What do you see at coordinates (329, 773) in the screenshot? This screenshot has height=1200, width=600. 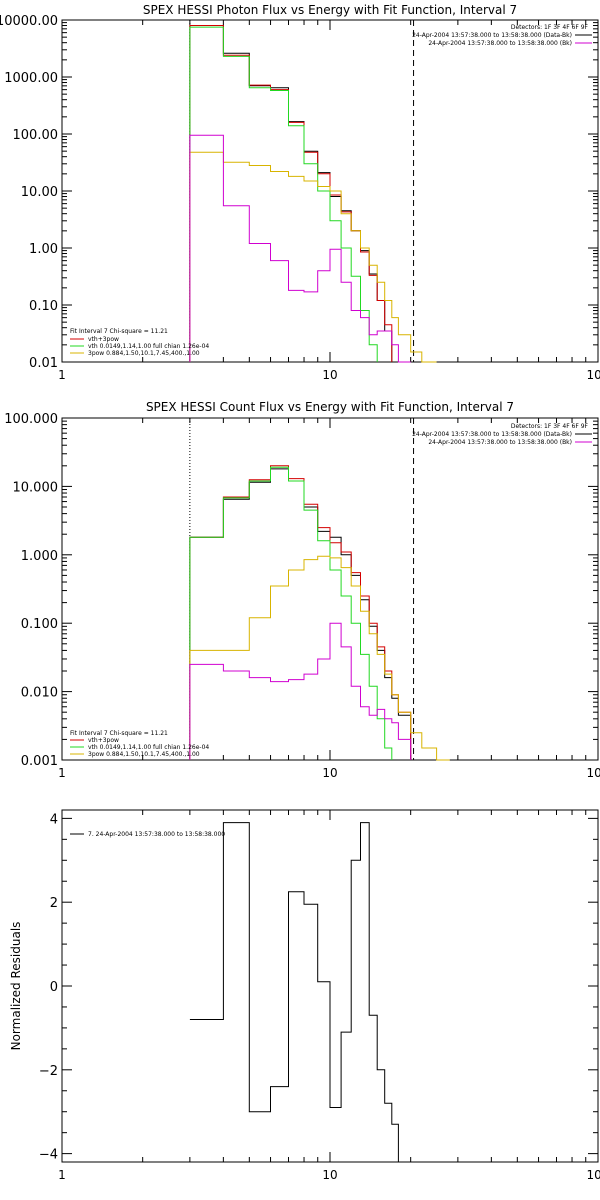 I see `count-x-tick-label: 10` at bounding box center [329, 773].